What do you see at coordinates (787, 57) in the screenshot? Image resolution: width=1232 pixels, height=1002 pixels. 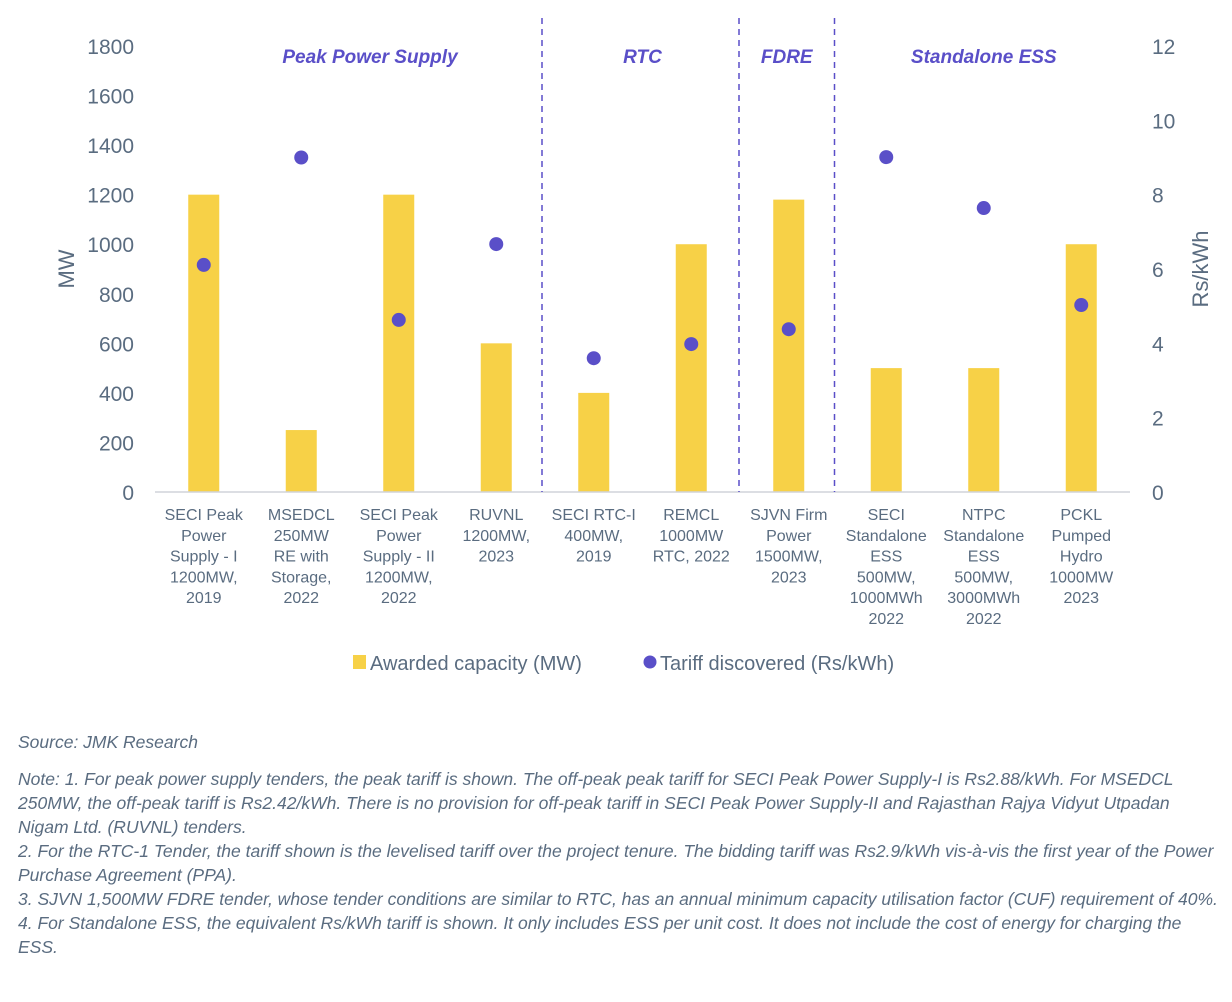 I see `section-label: FDRE` at bounding box center [787, 57].